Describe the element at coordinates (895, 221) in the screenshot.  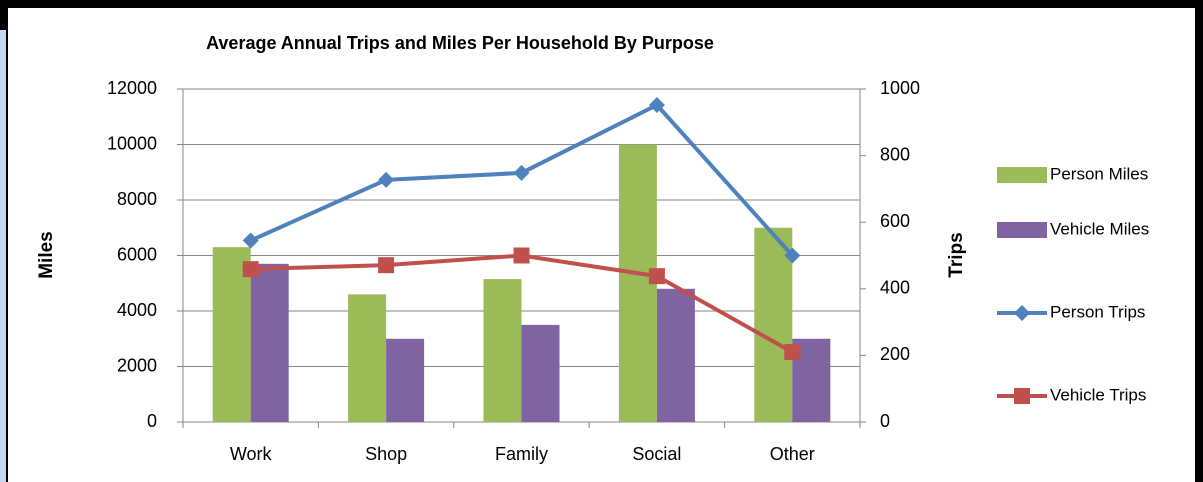
I see `y2-tick-label: 600` at that location.